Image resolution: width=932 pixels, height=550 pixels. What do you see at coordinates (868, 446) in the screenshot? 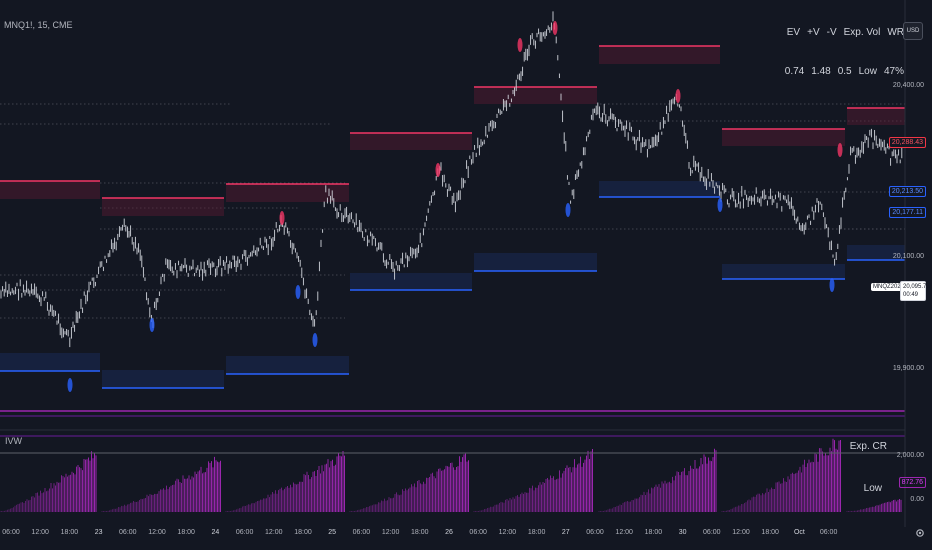
I see `indicator-exp-label: Exp. CR` at bounding box center [868, 446].